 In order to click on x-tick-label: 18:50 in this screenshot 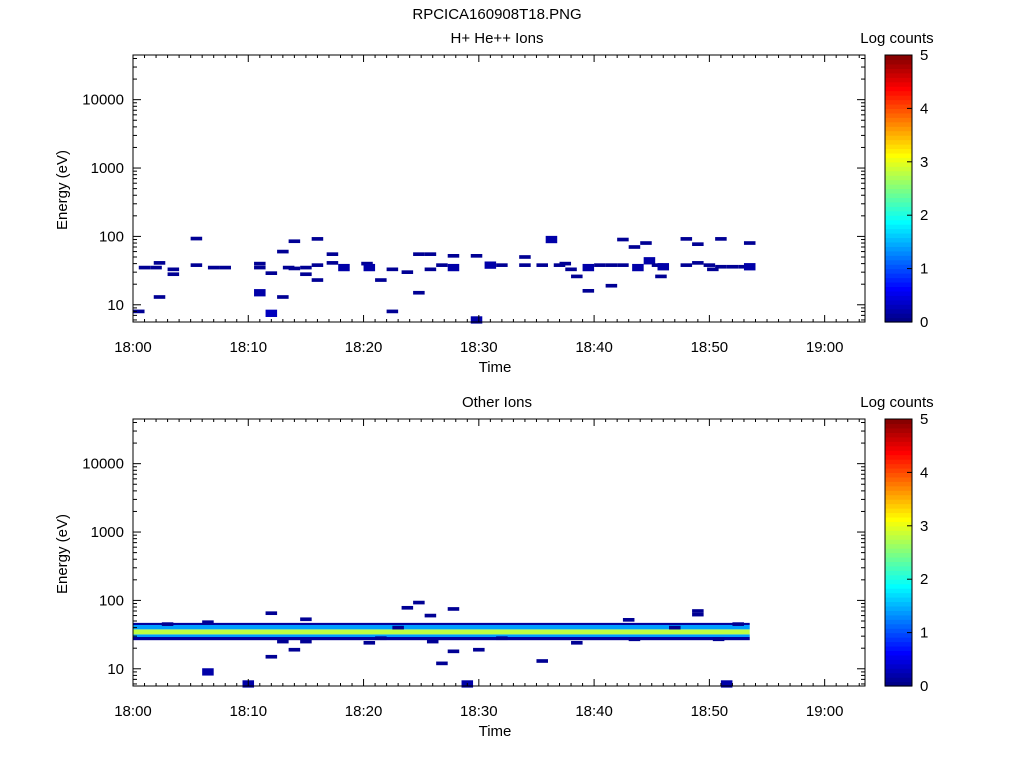, I will do `click(710, 711)`.